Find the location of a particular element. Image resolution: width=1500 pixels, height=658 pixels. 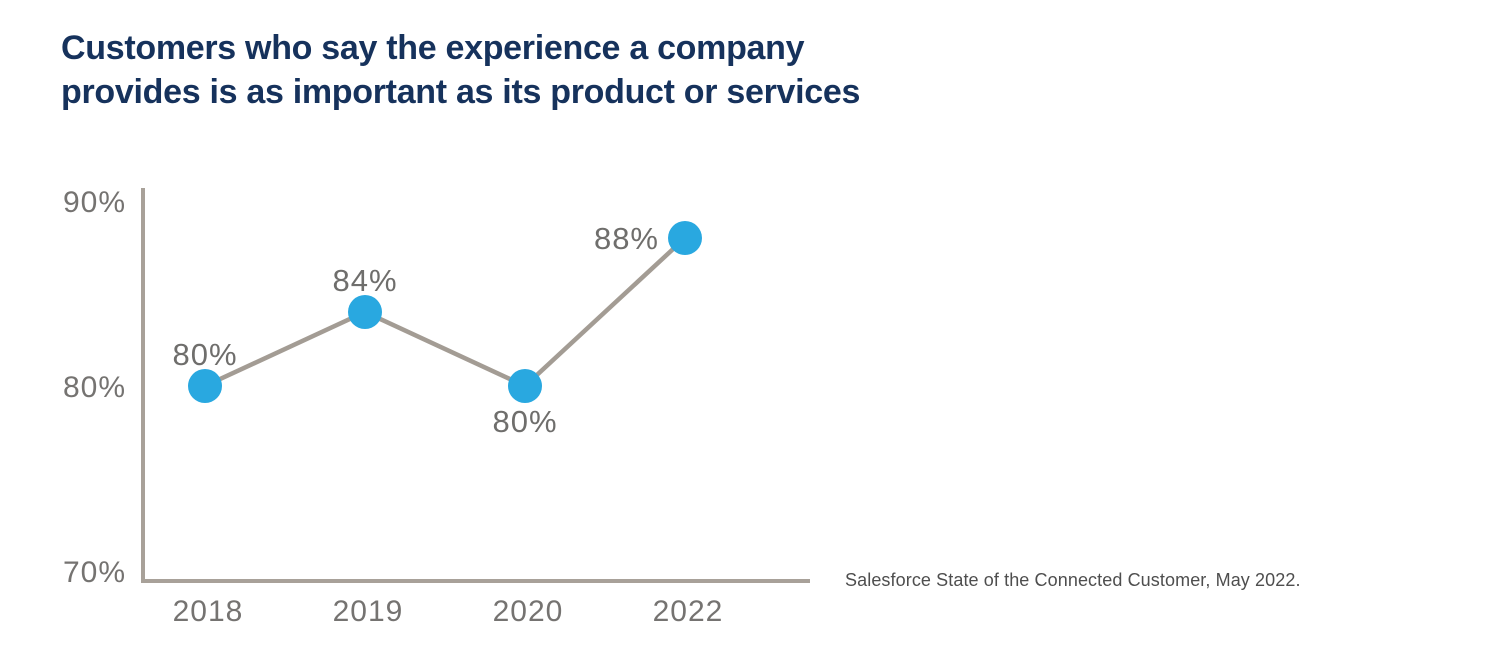

data-point-2022 is located at coordinates (685, 238).